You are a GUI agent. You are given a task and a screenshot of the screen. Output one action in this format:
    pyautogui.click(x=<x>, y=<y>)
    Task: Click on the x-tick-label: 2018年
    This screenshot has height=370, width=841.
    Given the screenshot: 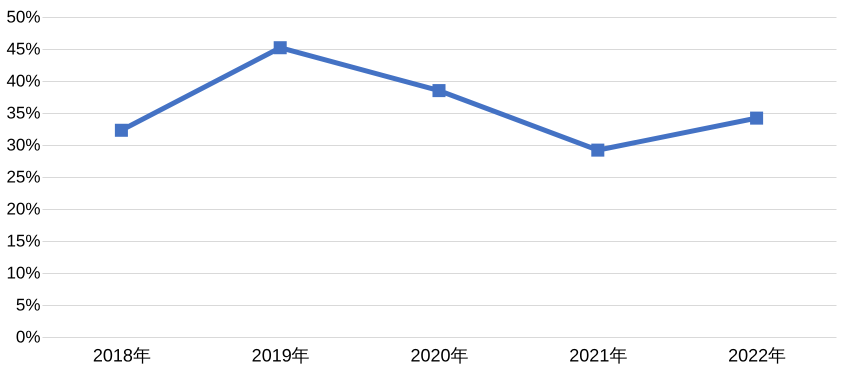 What is the action you would take?
    pyautogui.click(x=121, y=356)
    